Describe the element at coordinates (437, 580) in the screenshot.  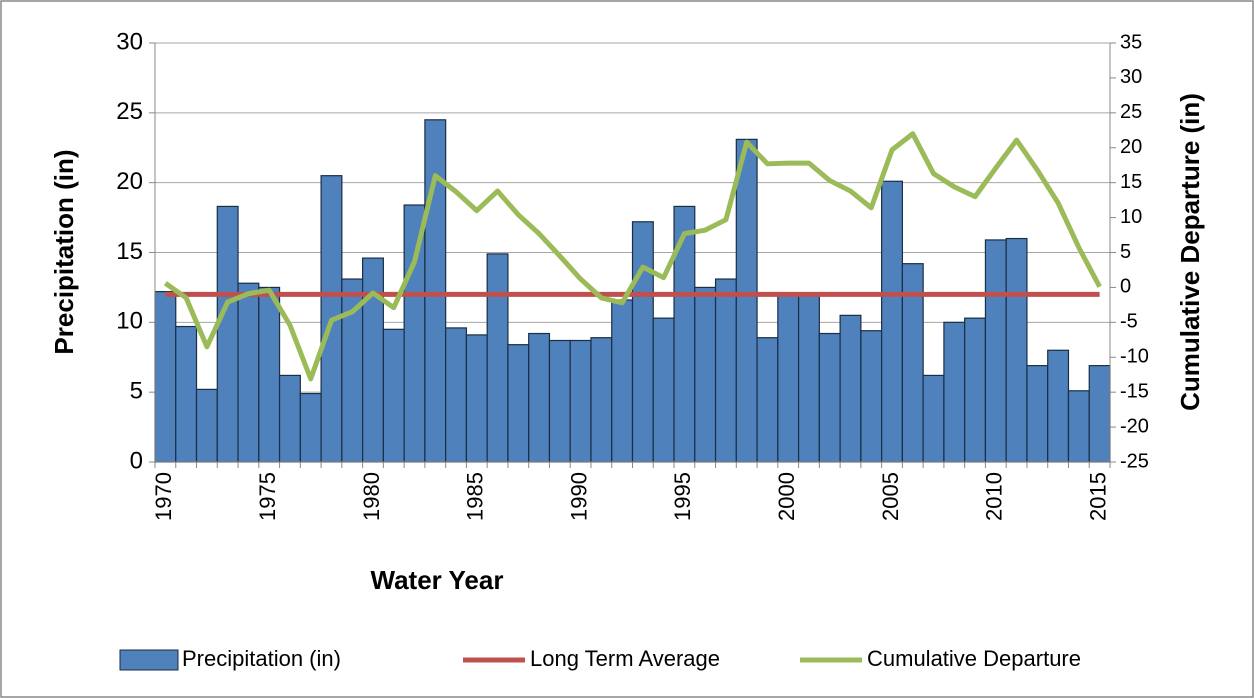
I see `x-axis-title: Water Year` at that location.